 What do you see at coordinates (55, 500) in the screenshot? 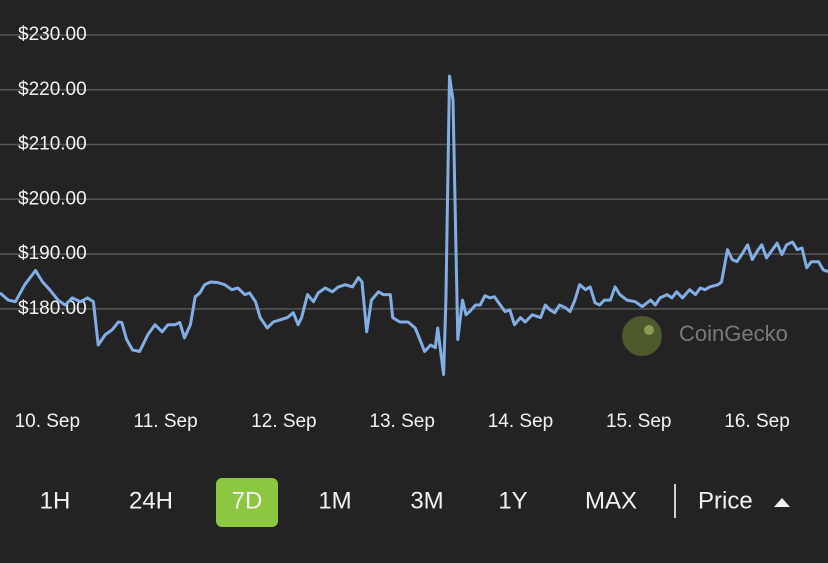
I see `range-button: 1H` at bounding box center [55, 500].